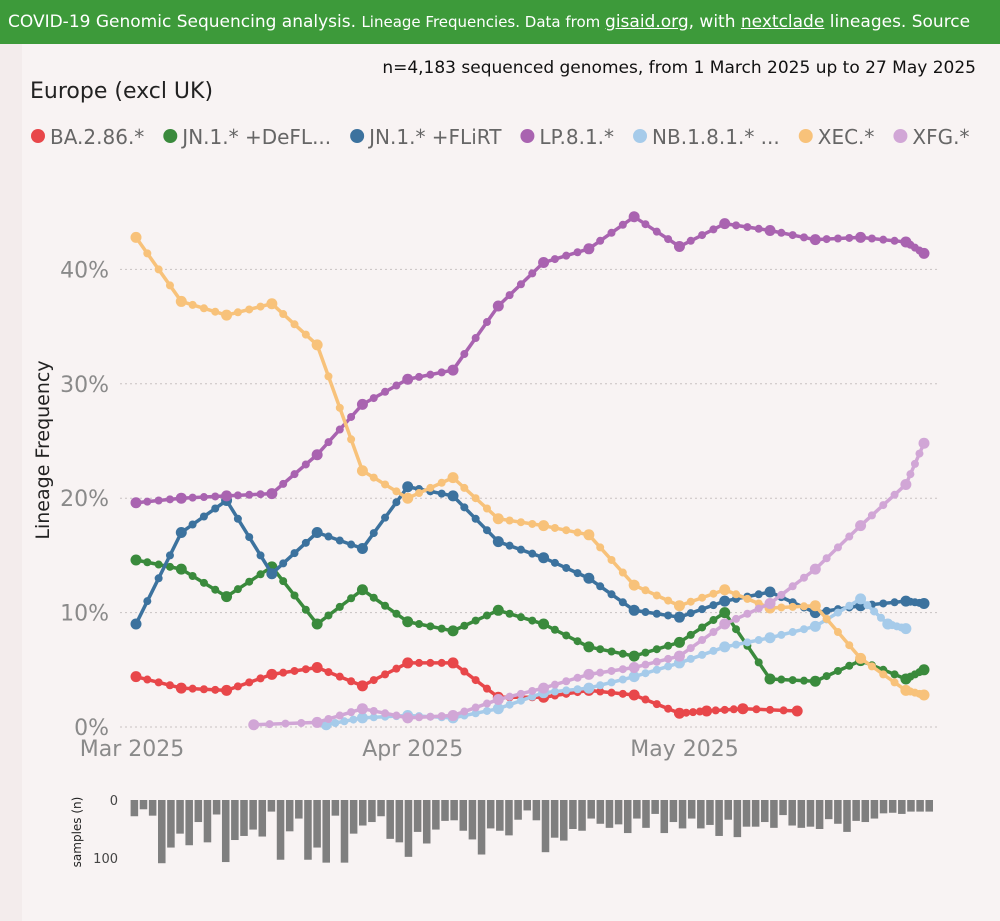 The width and height of the screenshot is (1000, 921). What do you see at coordinates (931, 137) in the screenshot?
I see `legend-item-xfg: XFG.*` at bounding box center [931, 137].